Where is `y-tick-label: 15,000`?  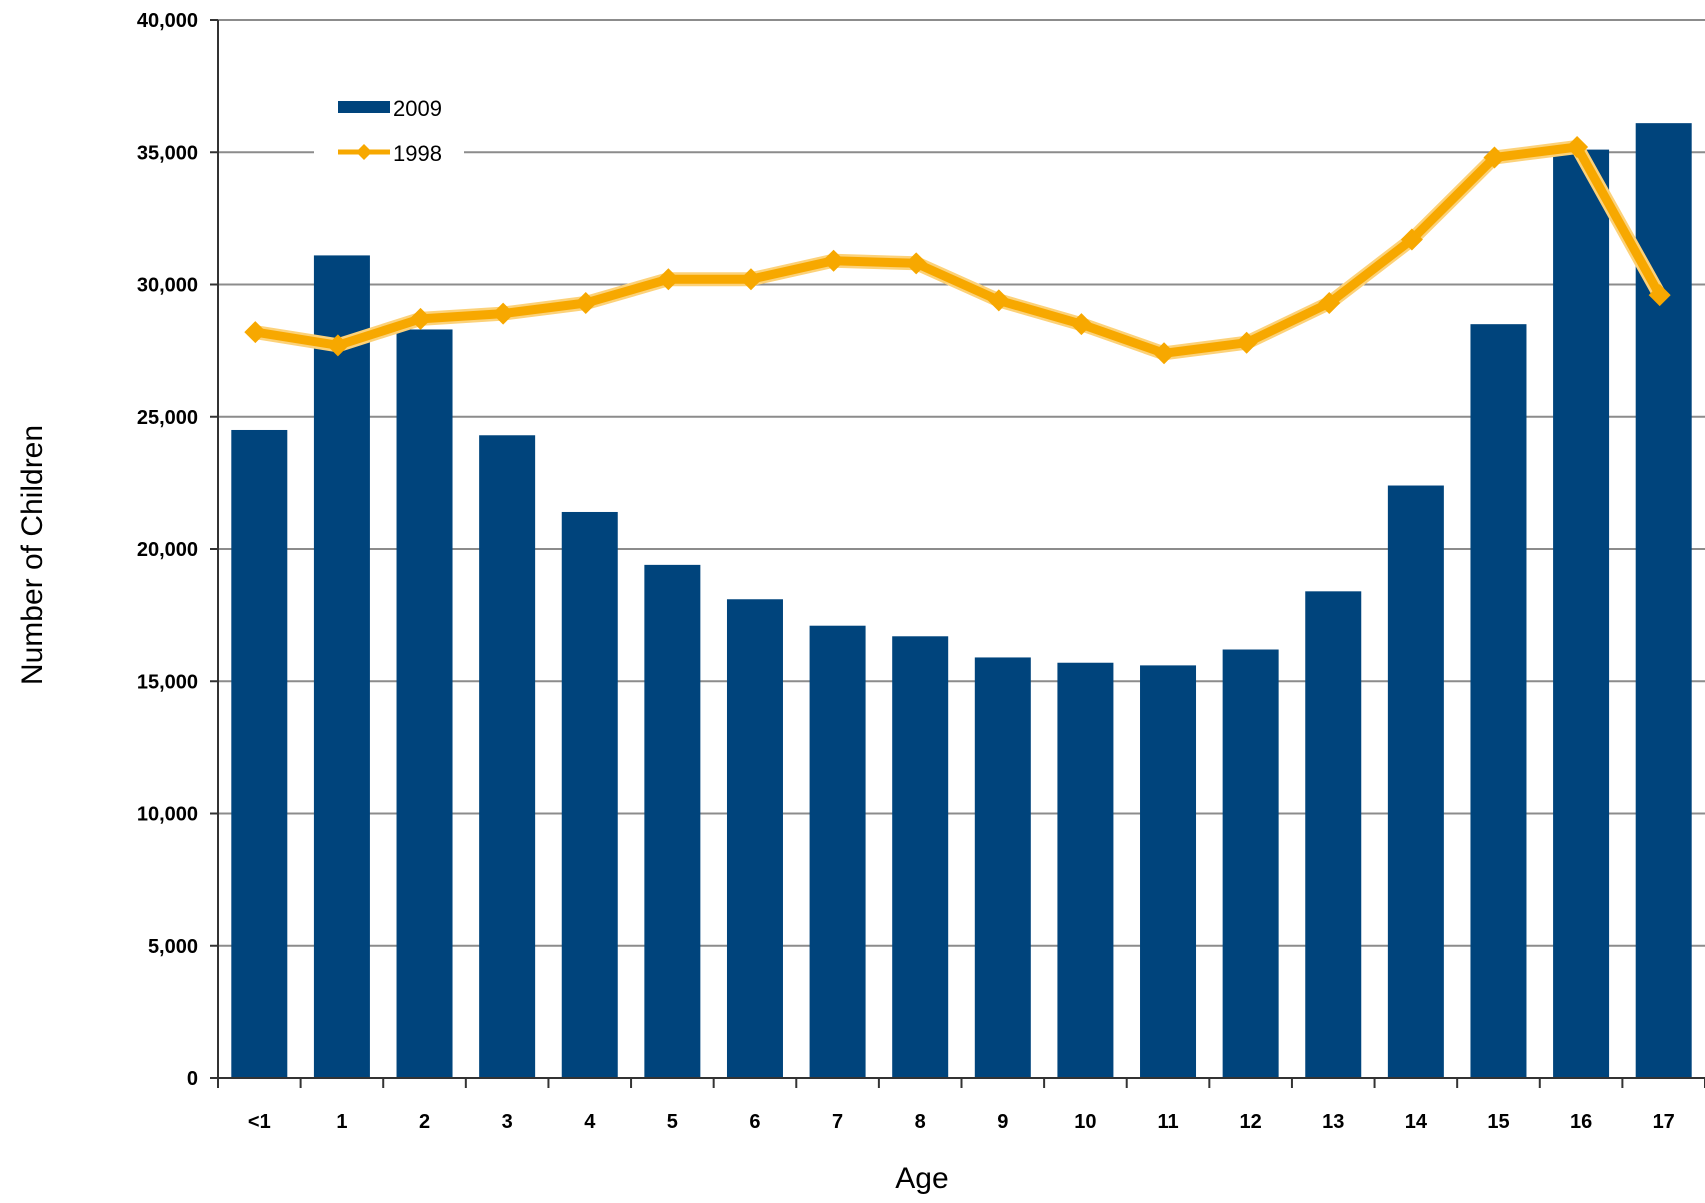
y-tick-label: 15,000 is located at coordinates (167, 682).